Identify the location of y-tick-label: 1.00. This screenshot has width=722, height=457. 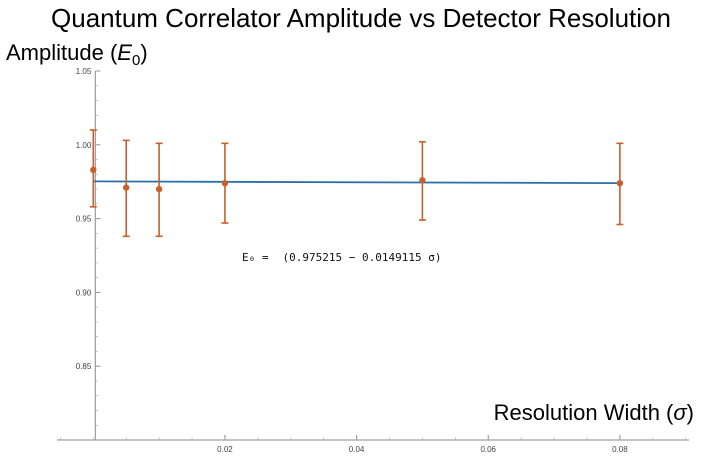
(84, 145).